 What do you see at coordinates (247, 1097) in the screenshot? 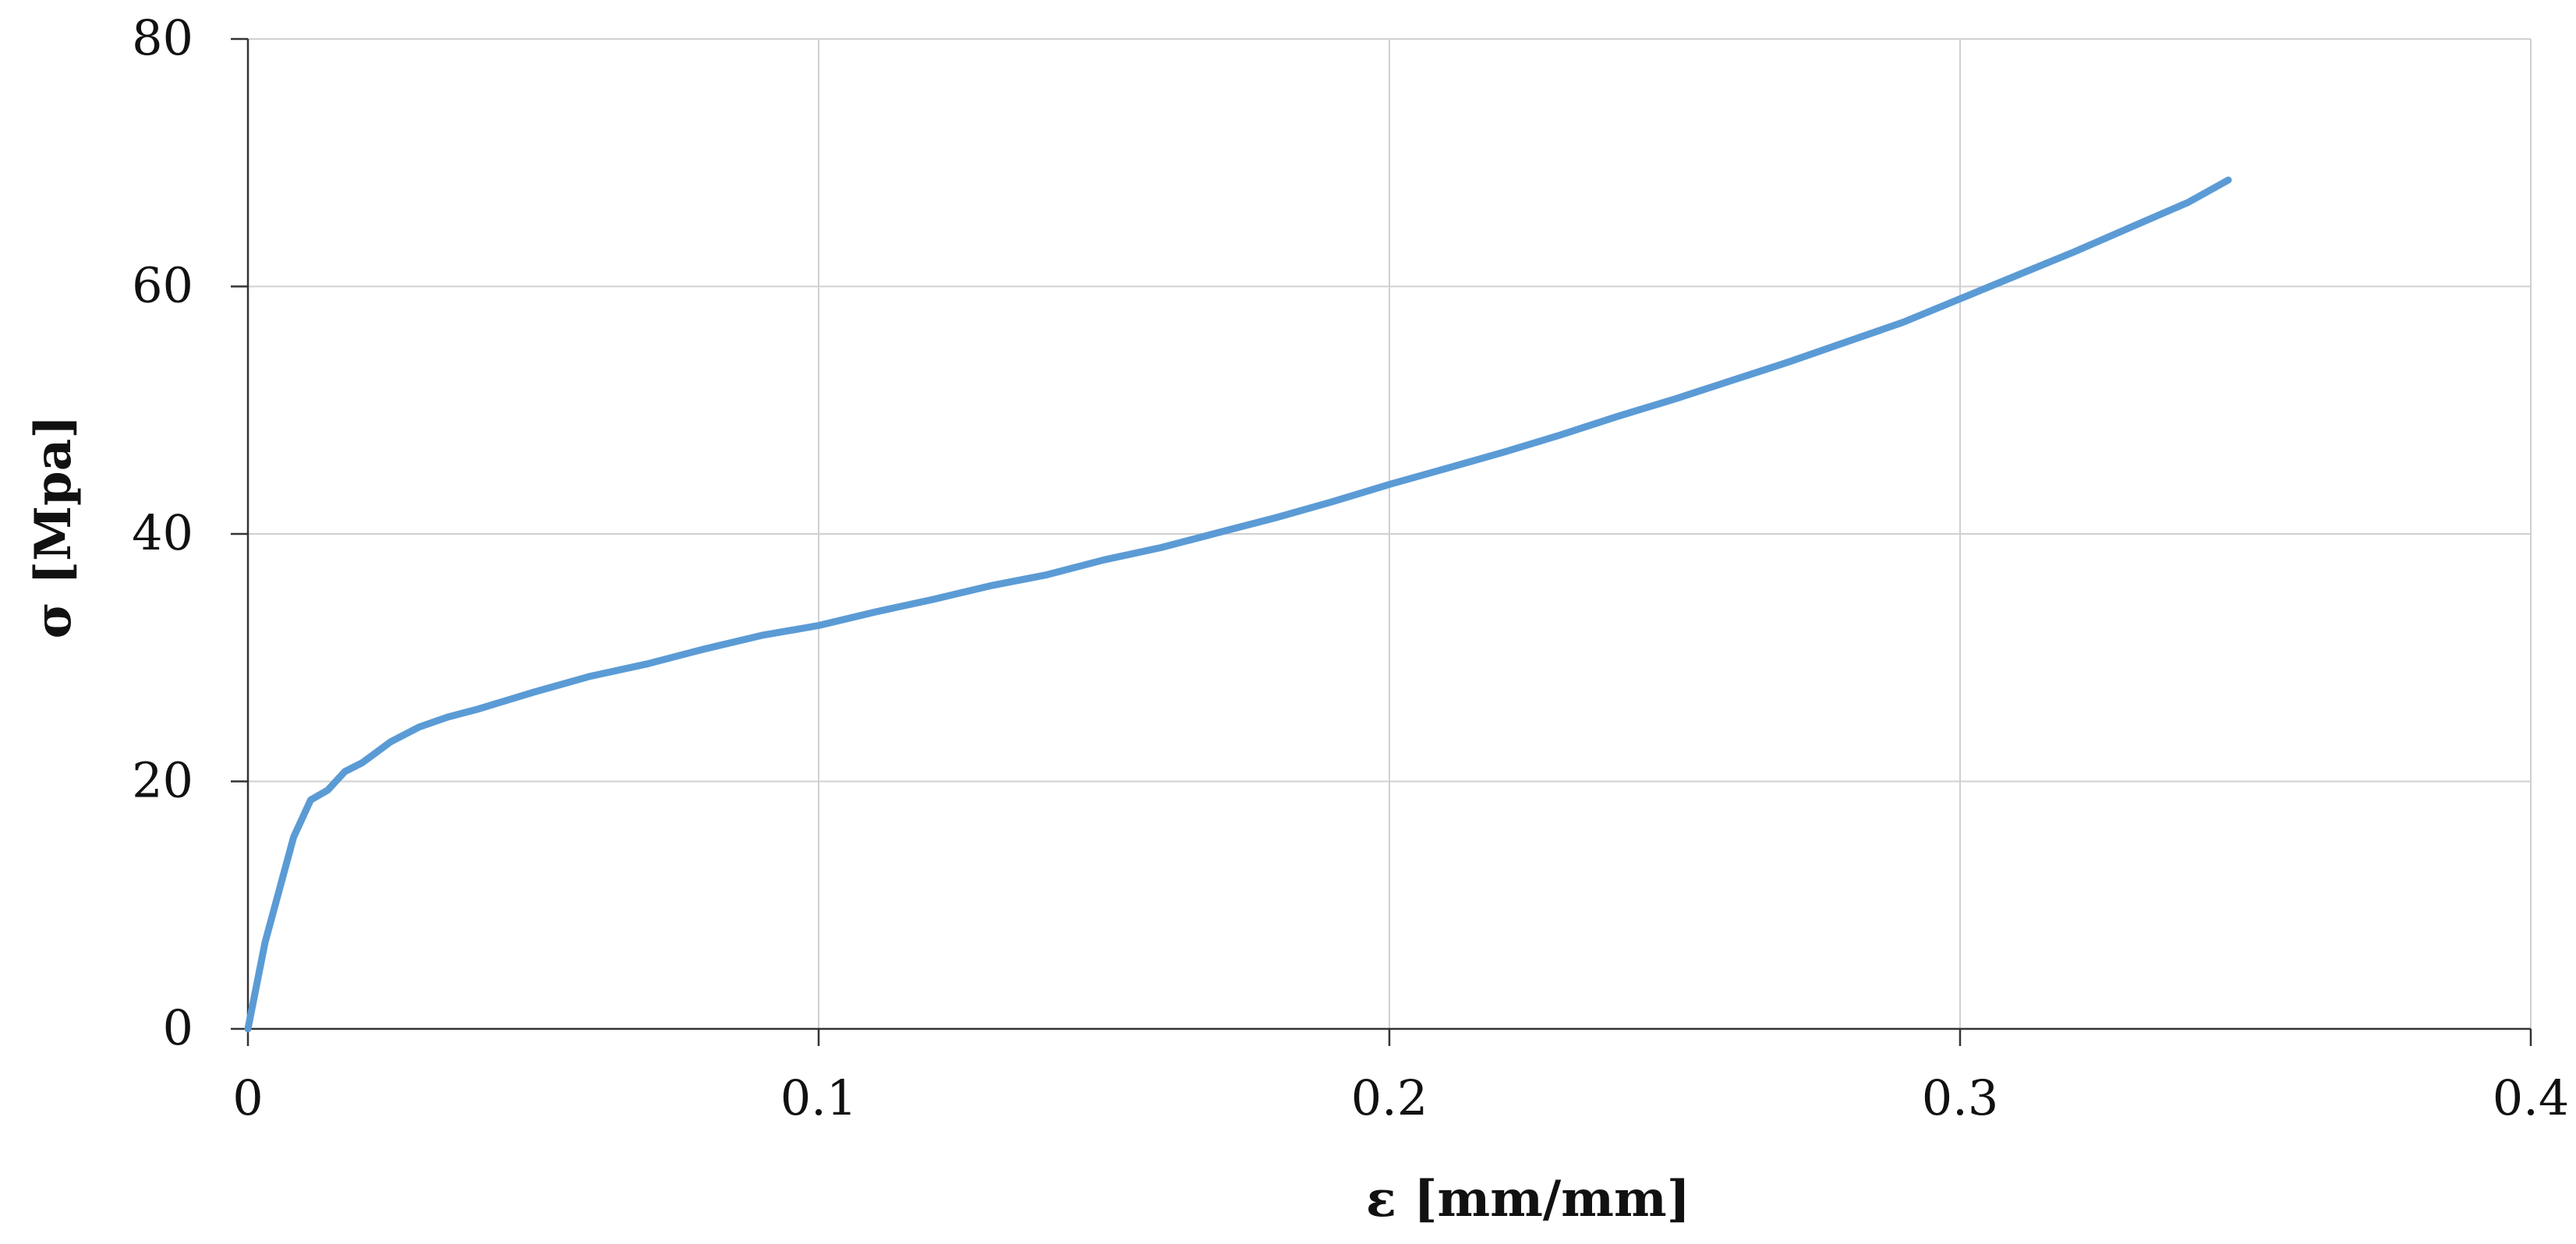
I see `x-tick-label: 0` at bounding box center [247, 1097].